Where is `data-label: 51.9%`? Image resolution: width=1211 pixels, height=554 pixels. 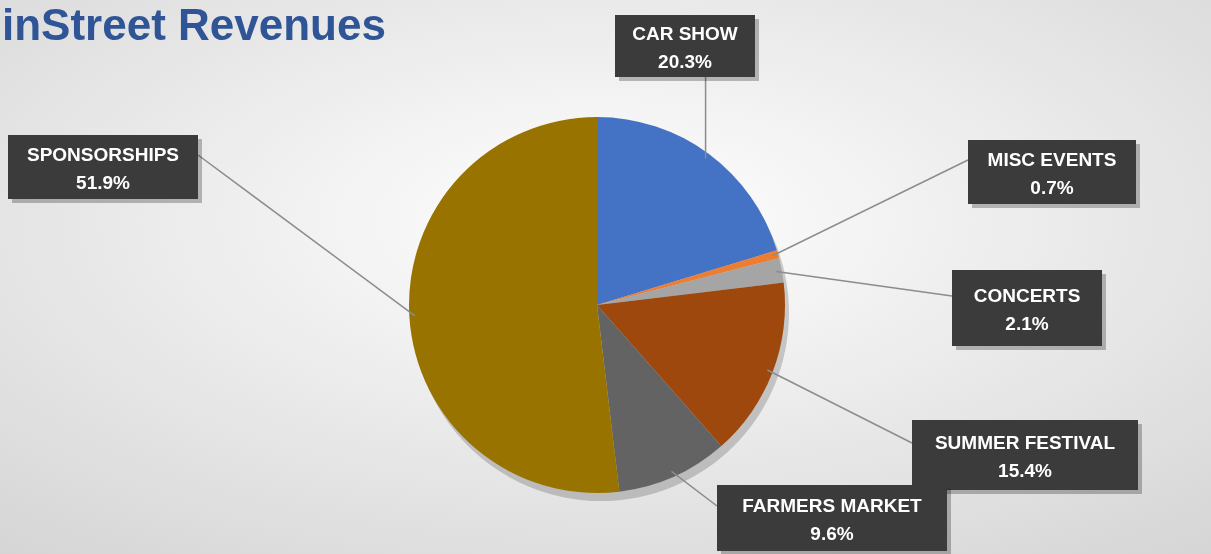 data-label: 51.9% is located at coordinates (103, 182).